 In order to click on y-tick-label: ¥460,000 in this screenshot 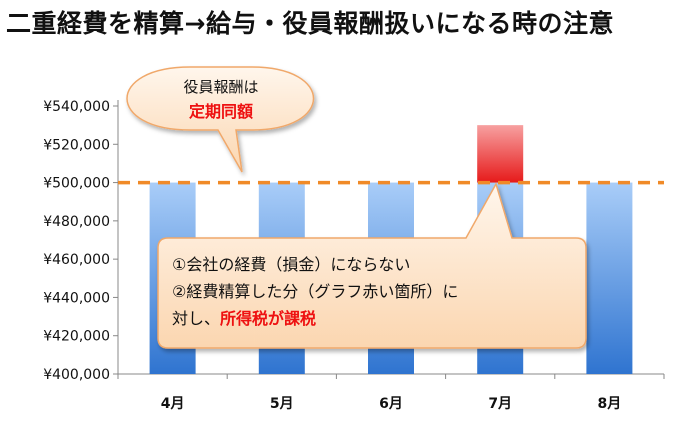, I will do `click(76, 260)`.